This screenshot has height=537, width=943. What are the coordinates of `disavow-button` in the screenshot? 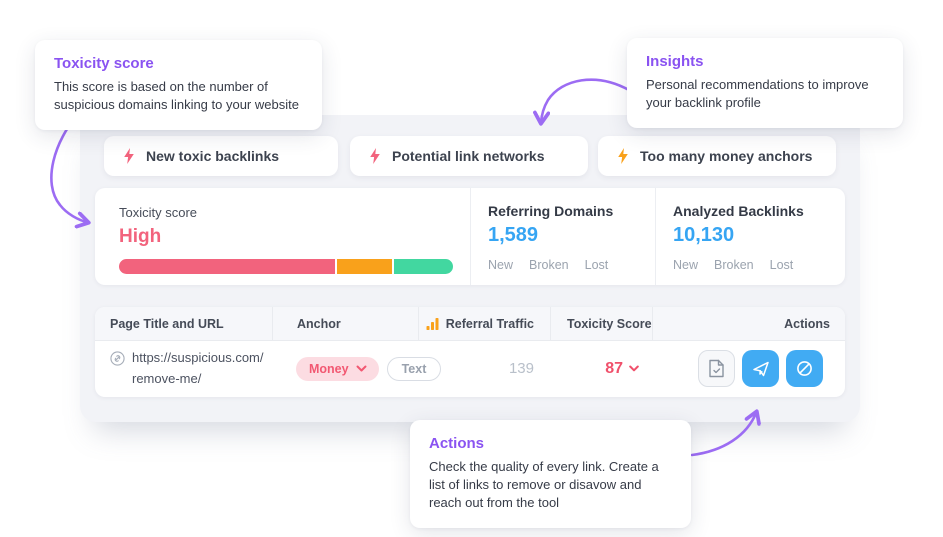 It's located at (804, 368).